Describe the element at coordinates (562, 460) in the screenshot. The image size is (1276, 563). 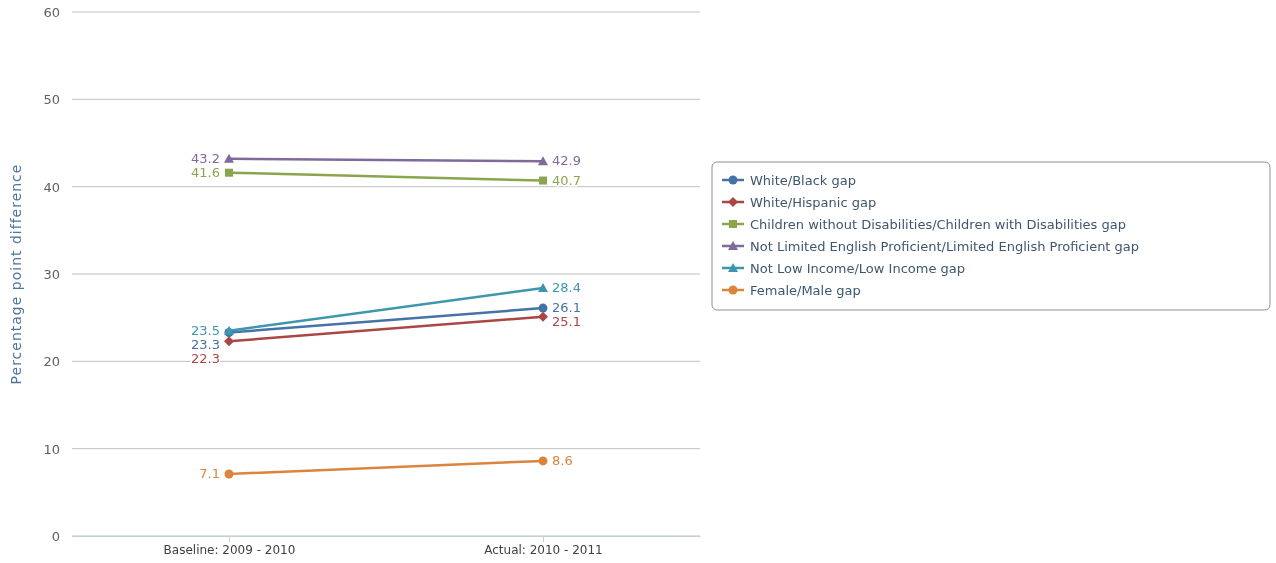
I see `data-label: 8.6` at that location.